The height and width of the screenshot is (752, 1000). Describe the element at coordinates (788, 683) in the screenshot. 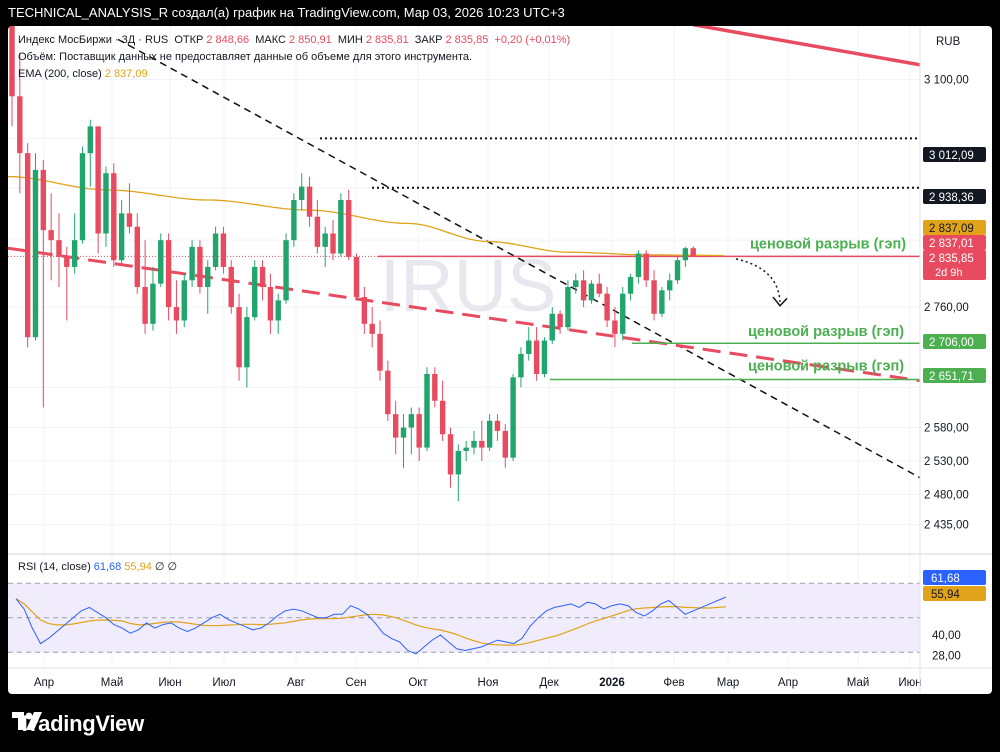

I see `time-axis-label: Апр` at that location.